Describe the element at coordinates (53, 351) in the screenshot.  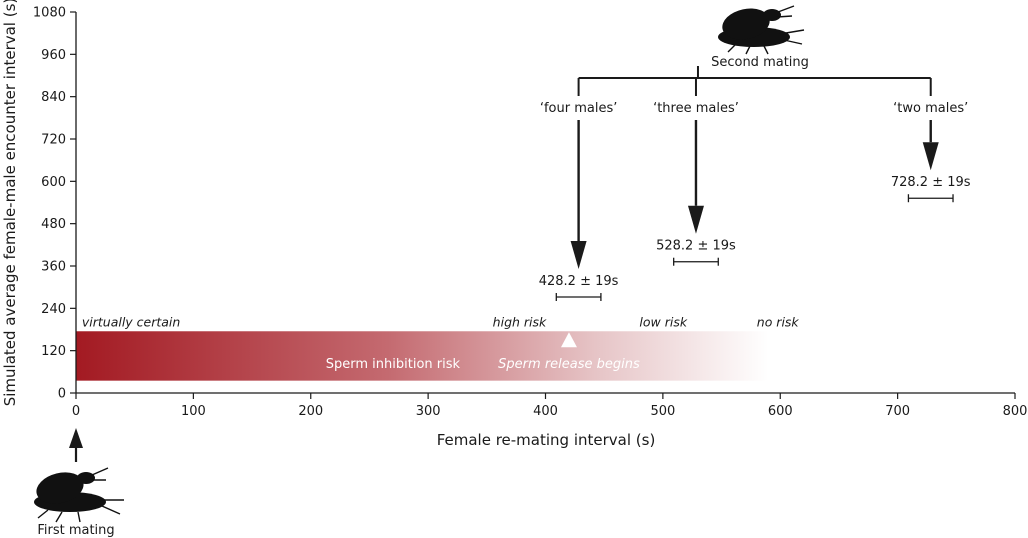
I see `y-tick-label: 120` at that location.